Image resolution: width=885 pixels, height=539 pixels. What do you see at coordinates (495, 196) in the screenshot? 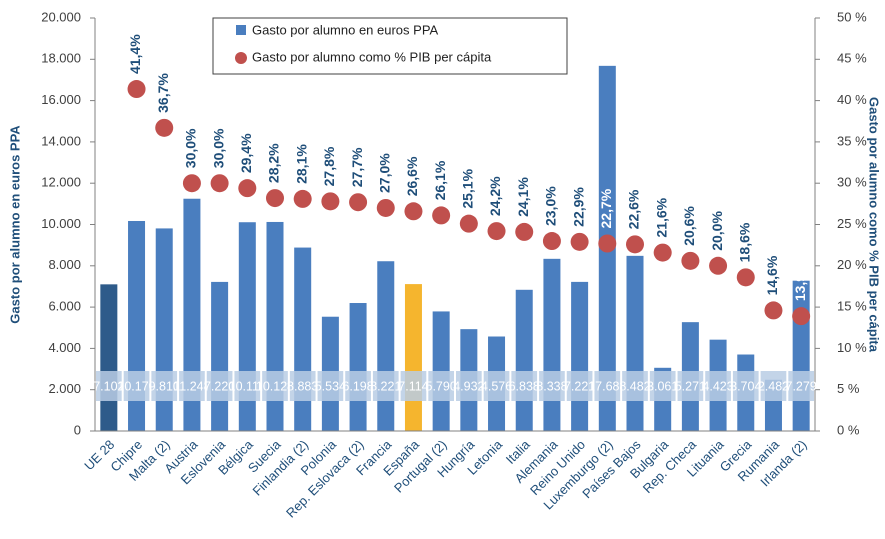
I see `point-label: 24,2%` at bounding box center [495, 196].